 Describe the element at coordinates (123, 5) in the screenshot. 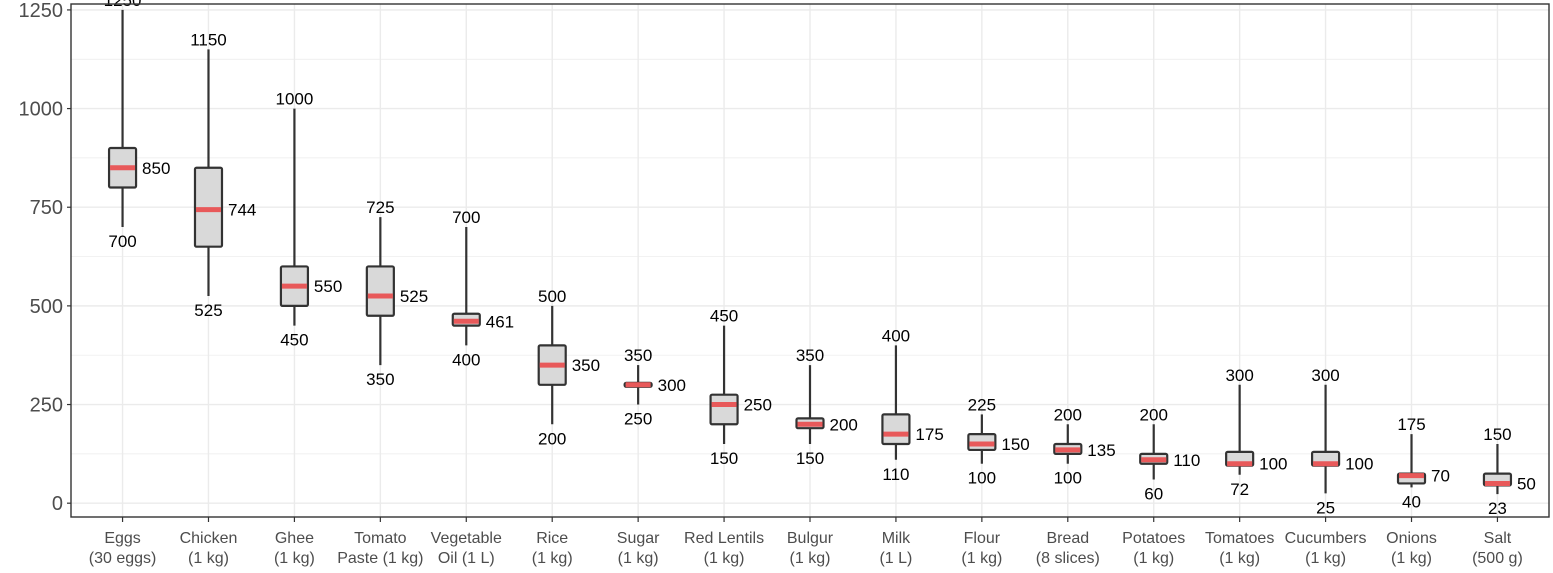

I see `max-label: 1250` at that location.